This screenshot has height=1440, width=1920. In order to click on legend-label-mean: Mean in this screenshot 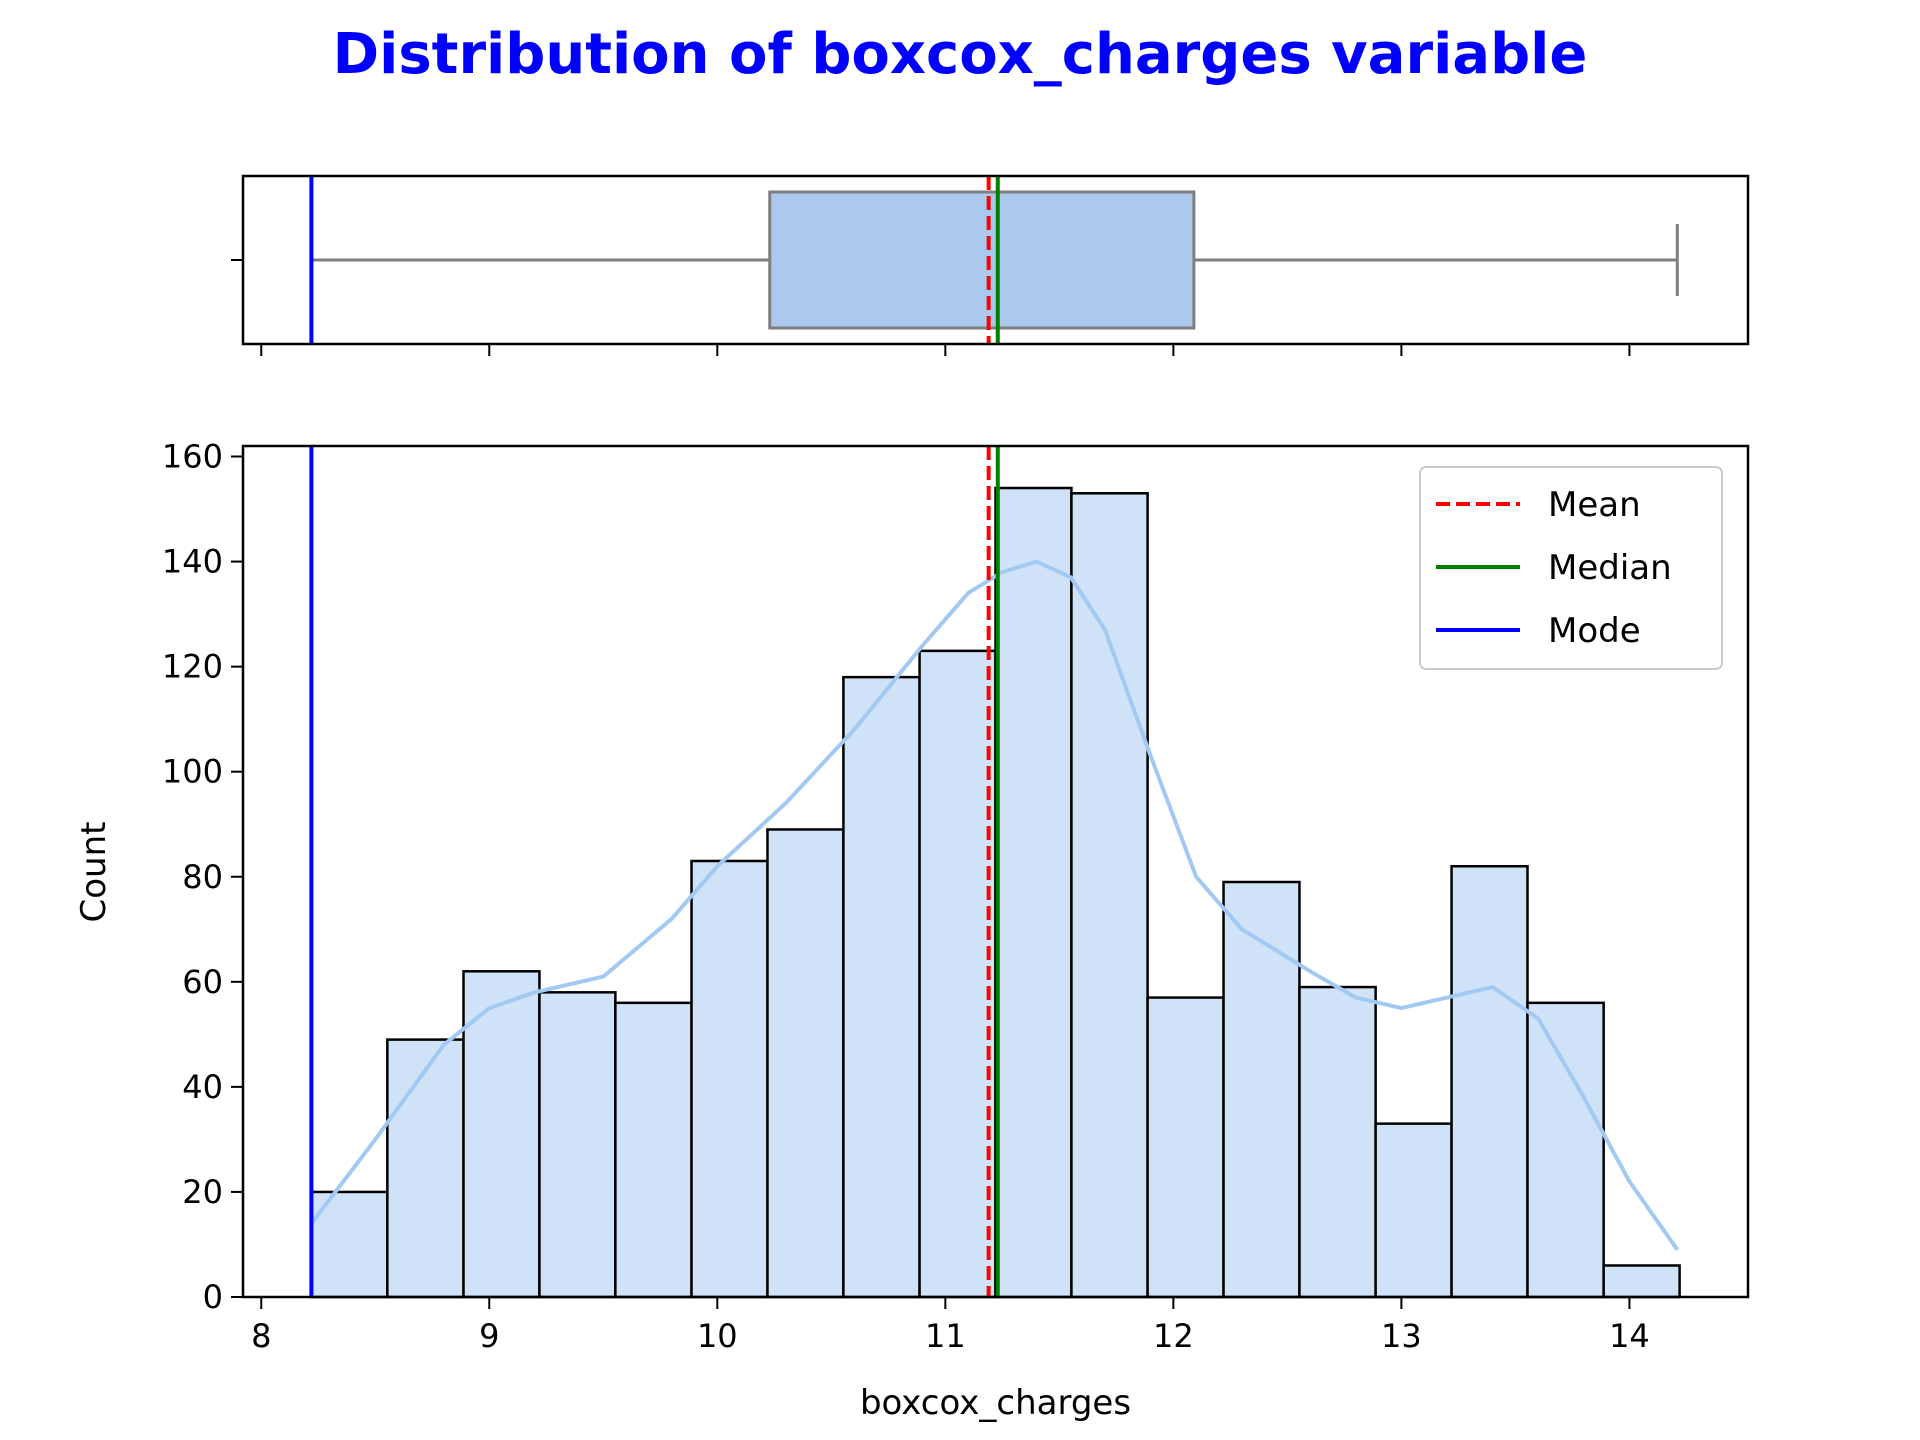, I will do `click(1594, 505)`.